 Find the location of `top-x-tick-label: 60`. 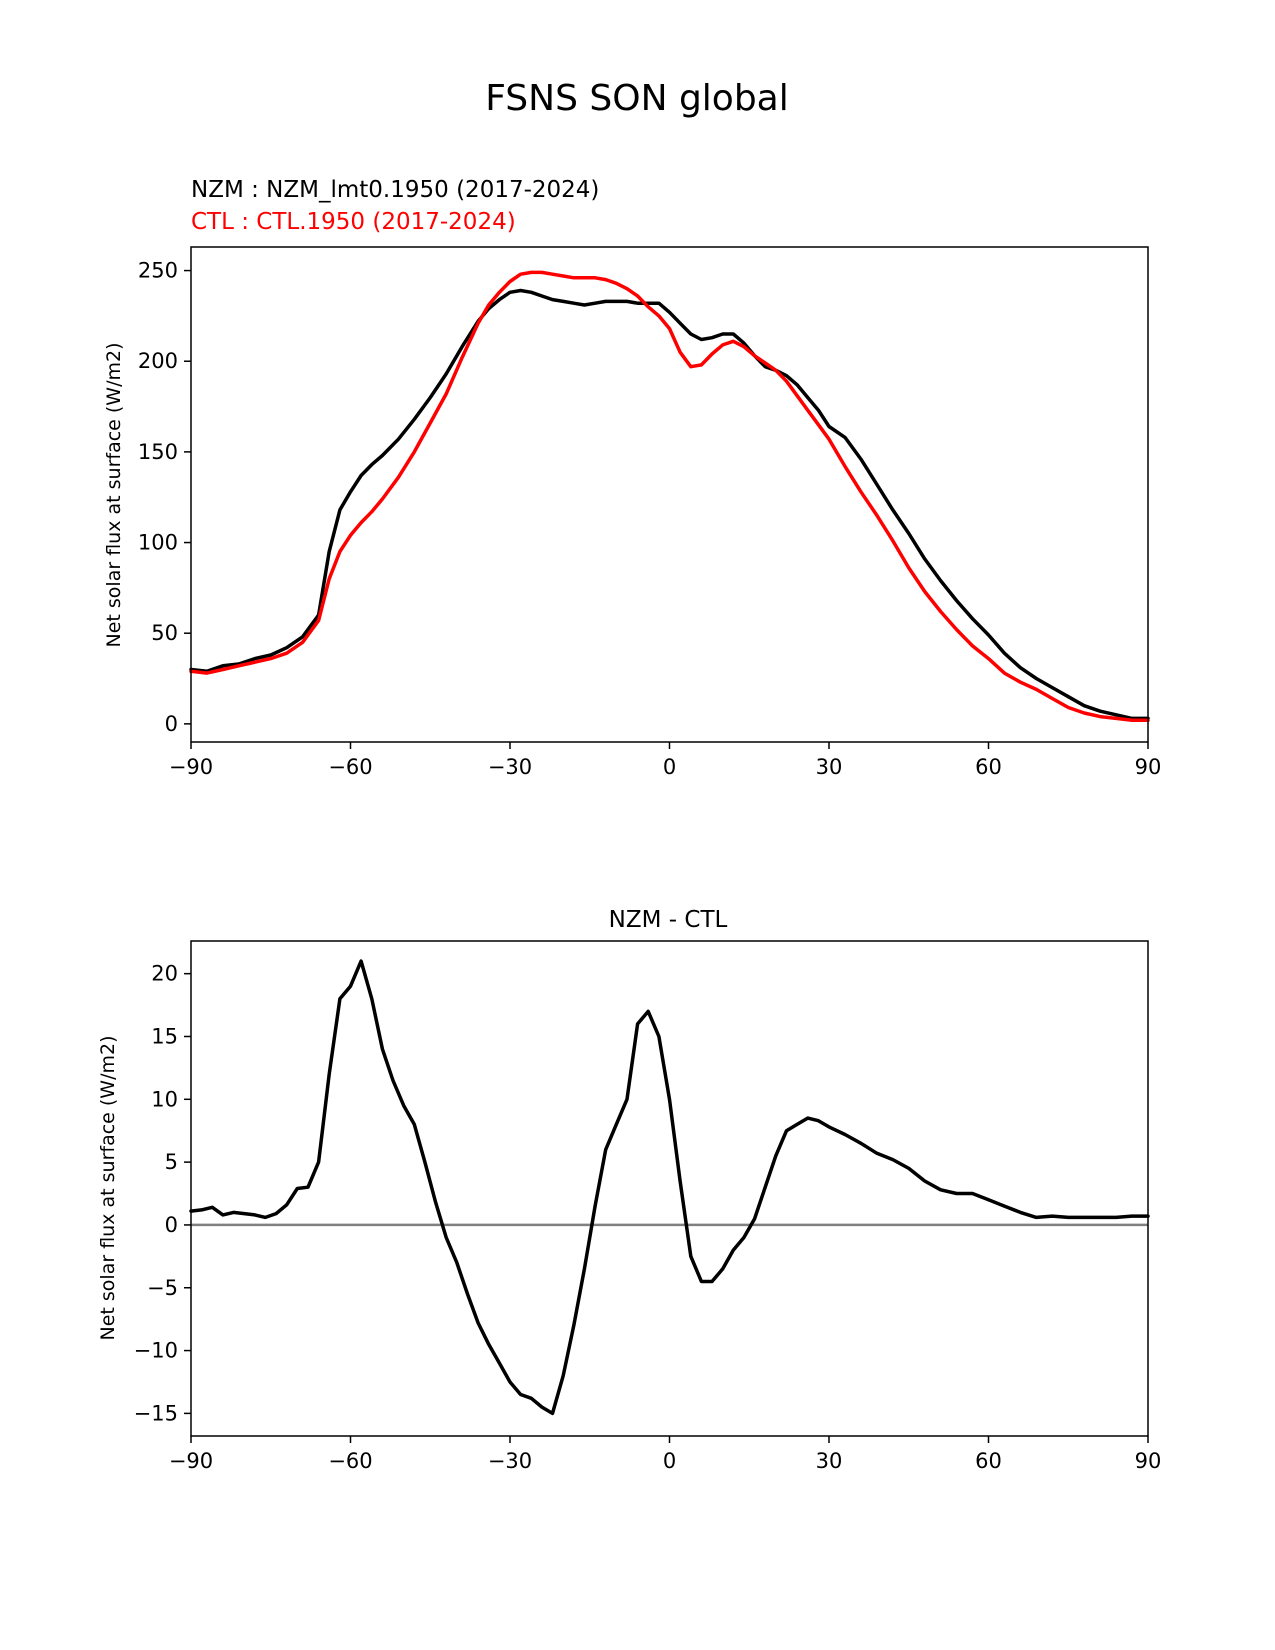

top-x-tick-label: 60 is located at coordinates (988, 767).